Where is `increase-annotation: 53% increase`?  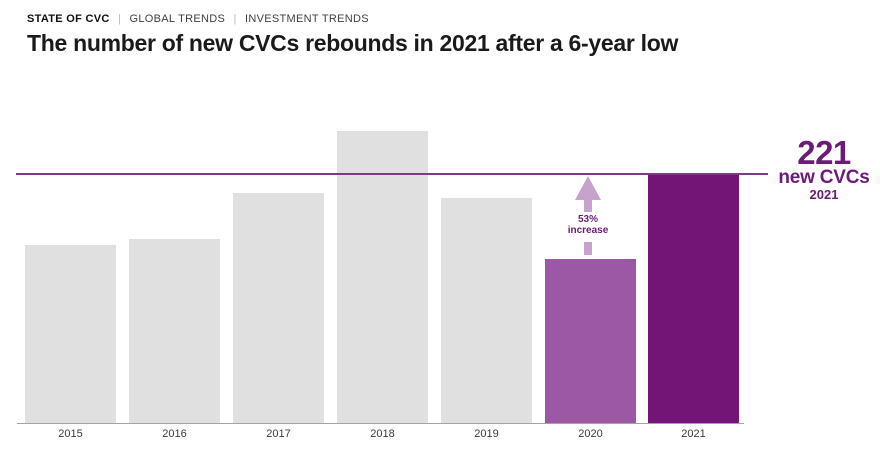 increase-annotation: 53% increase is located at coordinates (588, 215).